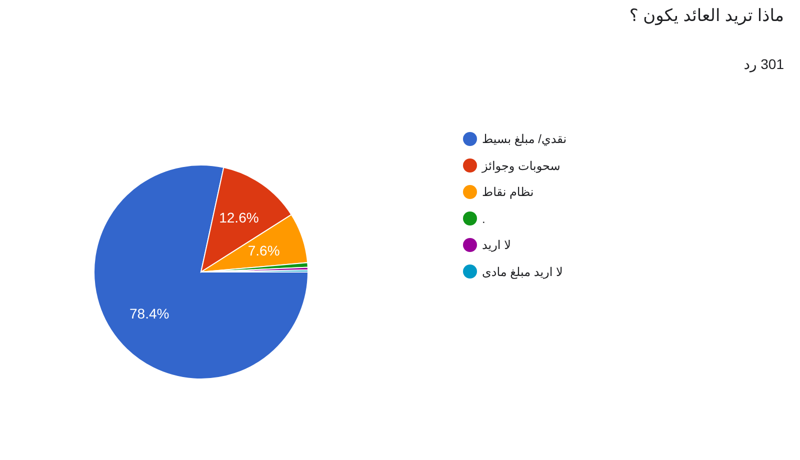 This screenshot has width=800, height=460. What do you see at coordinates (239, 218) in the screenshot?
I see `data-label: 12.6%` at bounding box center [239, 218].